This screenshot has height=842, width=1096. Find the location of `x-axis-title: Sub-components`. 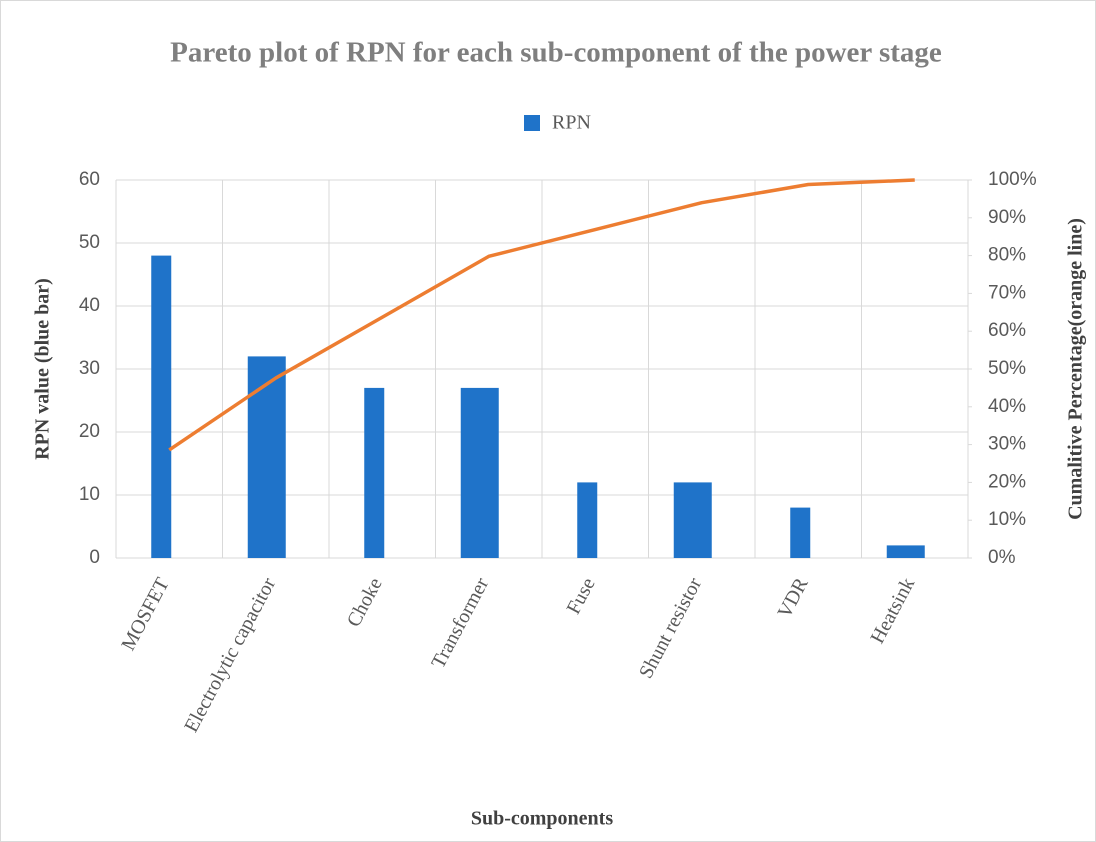

x-axis-title: Sub-components is located at coordinates (542, 819).